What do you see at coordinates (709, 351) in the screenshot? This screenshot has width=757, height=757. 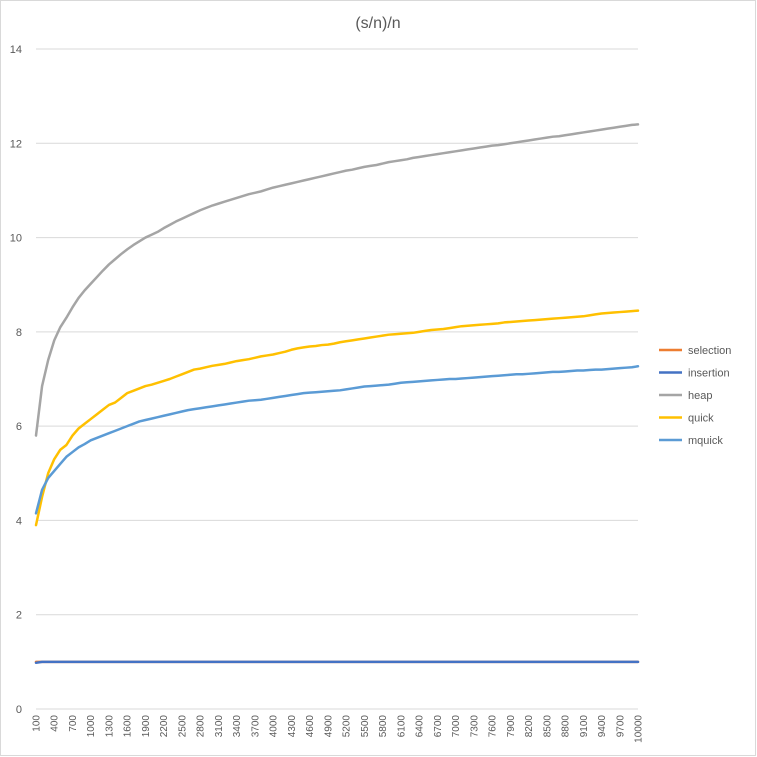 I see `legend-label-selection: selection` at bounding box center [709, 351].